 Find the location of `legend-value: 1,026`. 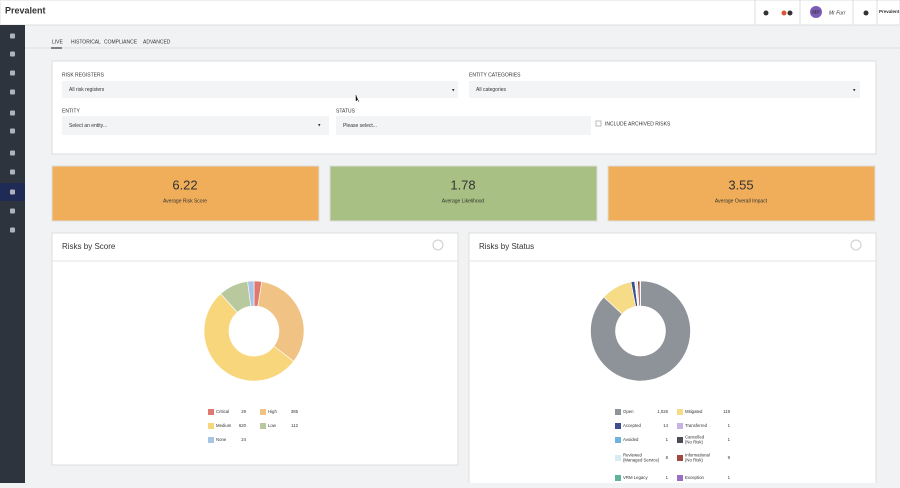

legend-value: 1,026 is located at coordinates (662, 411).